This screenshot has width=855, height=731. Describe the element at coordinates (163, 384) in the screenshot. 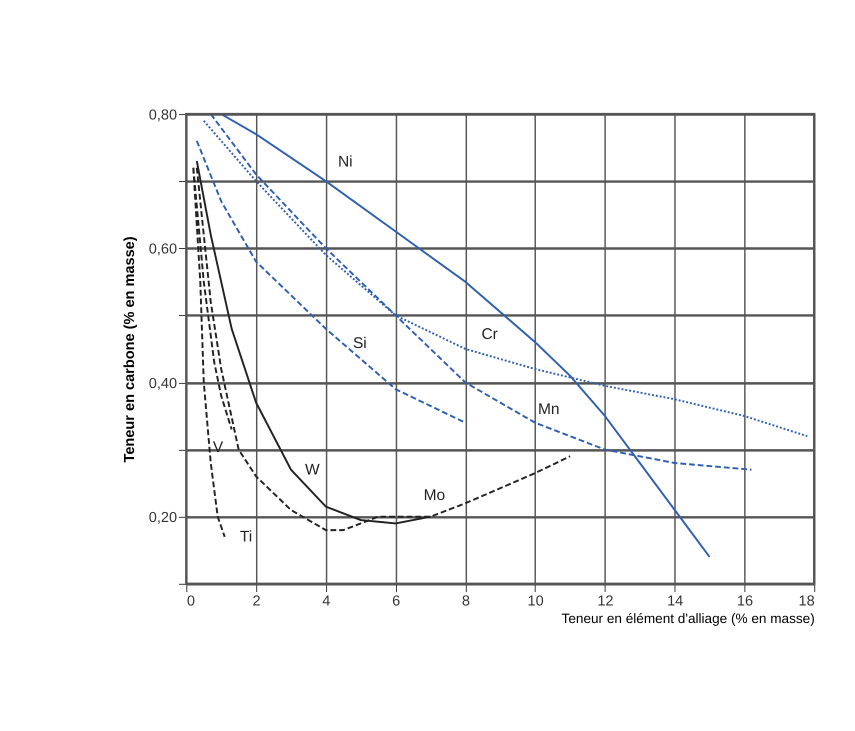

I see `y-tick-label: 0,40` at that location.